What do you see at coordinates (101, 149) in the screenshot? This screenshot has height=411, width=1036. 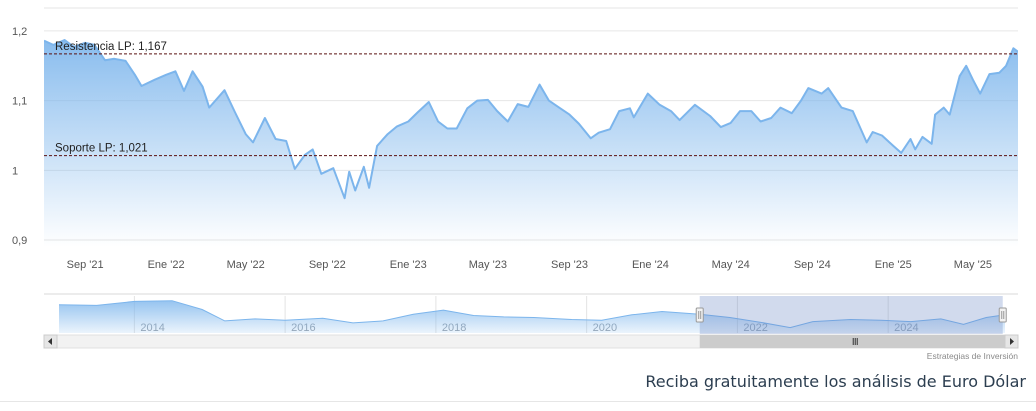 I see `level-label: Soporte LP: 1,021` at bounding box center [101, 149].